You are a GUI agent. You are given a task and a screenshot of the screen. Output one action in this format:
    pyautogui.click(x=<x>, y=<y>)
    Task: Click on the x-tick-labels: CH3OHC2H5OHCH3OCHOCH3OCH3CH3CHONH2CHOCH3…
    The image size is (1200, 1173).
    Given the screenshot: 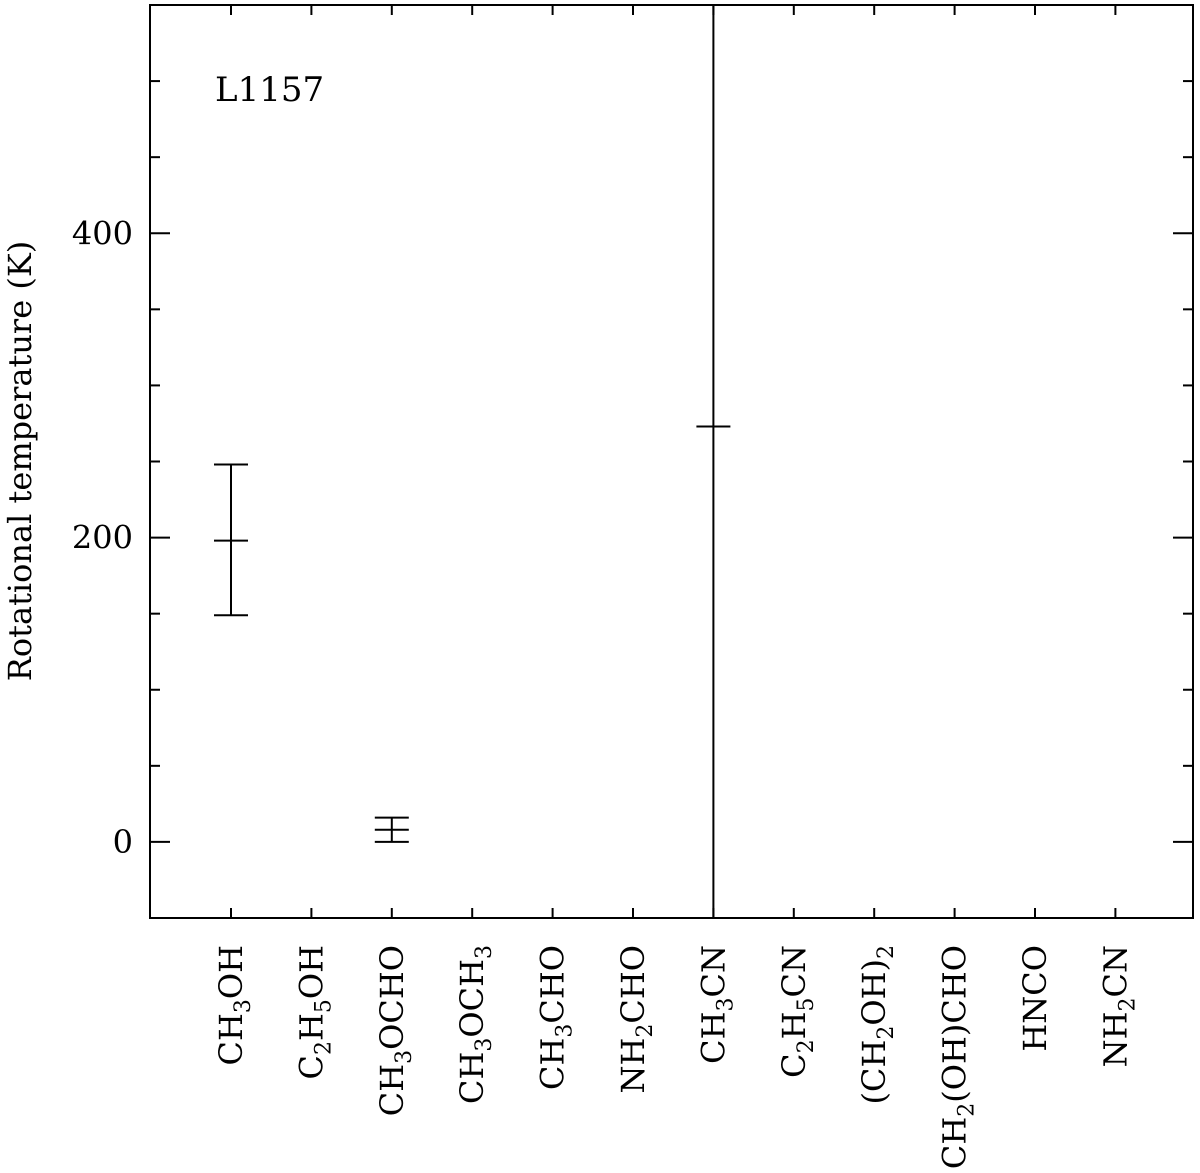 What is the action you would take?
    pyautogui.click(x=676, y=1057)
    